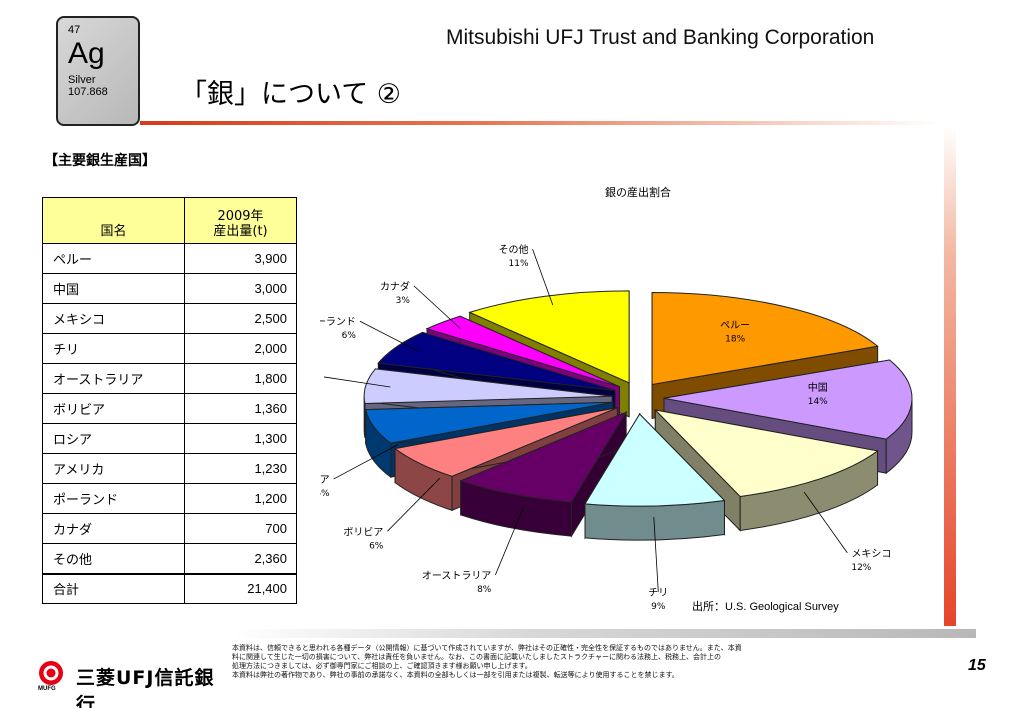 The width and height of the screenshot is (1023, 708). Describe the element at coordinates (113, 318) in the screenshot. I see `country-name: メキシコ` at that location.